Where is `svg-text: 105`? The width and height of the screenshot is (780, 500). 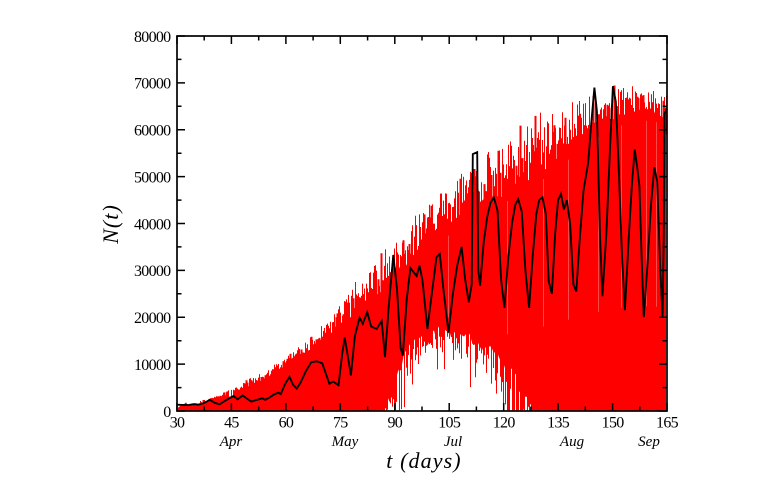 svg-text: 105 is located at coordinates (449, 423).